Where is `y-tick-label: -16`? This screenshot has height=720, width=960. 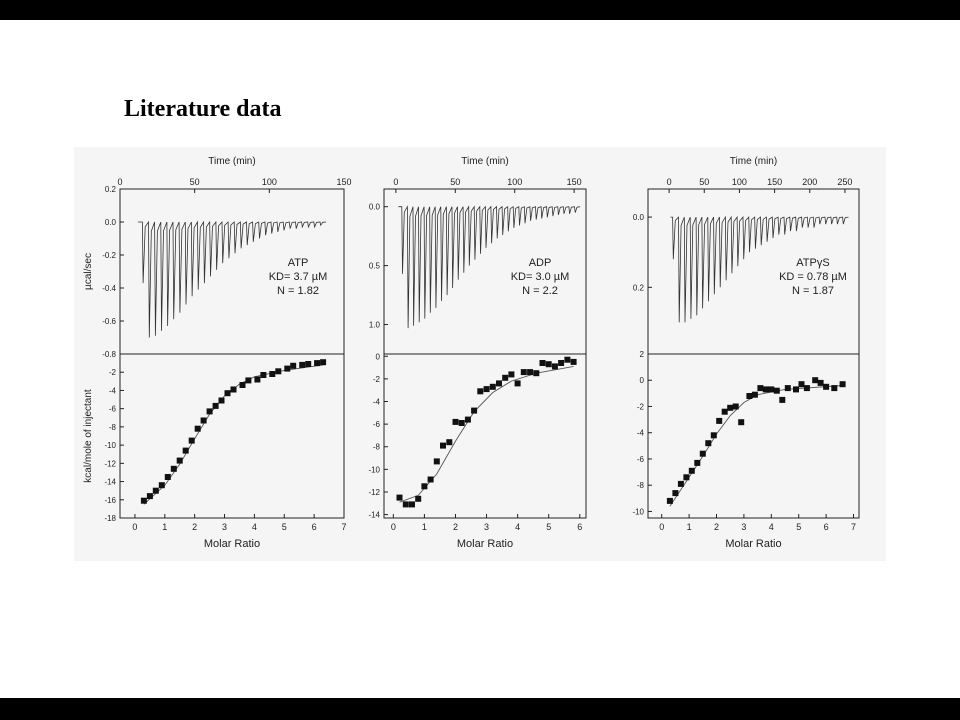
y-tick-label: -16 is located at coordinates (110, 500).